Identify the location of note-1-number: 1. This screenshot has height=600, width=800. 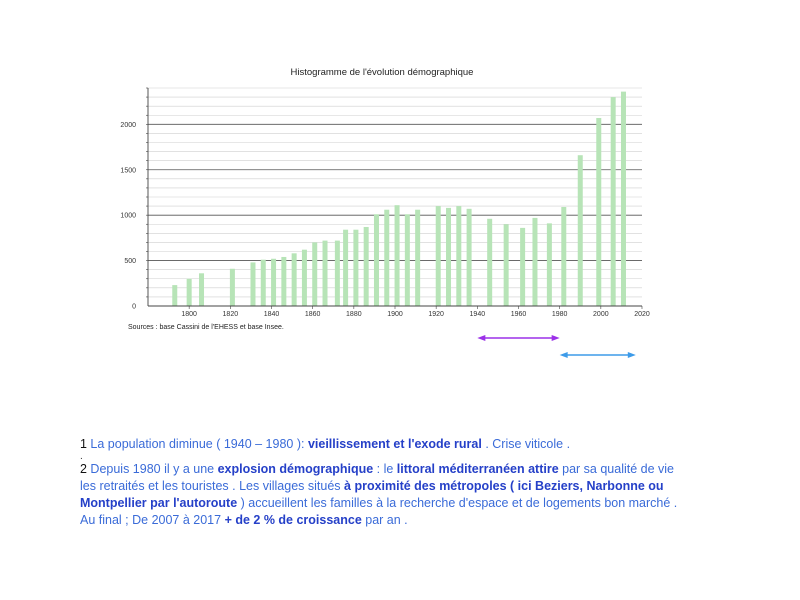
(83, 444).